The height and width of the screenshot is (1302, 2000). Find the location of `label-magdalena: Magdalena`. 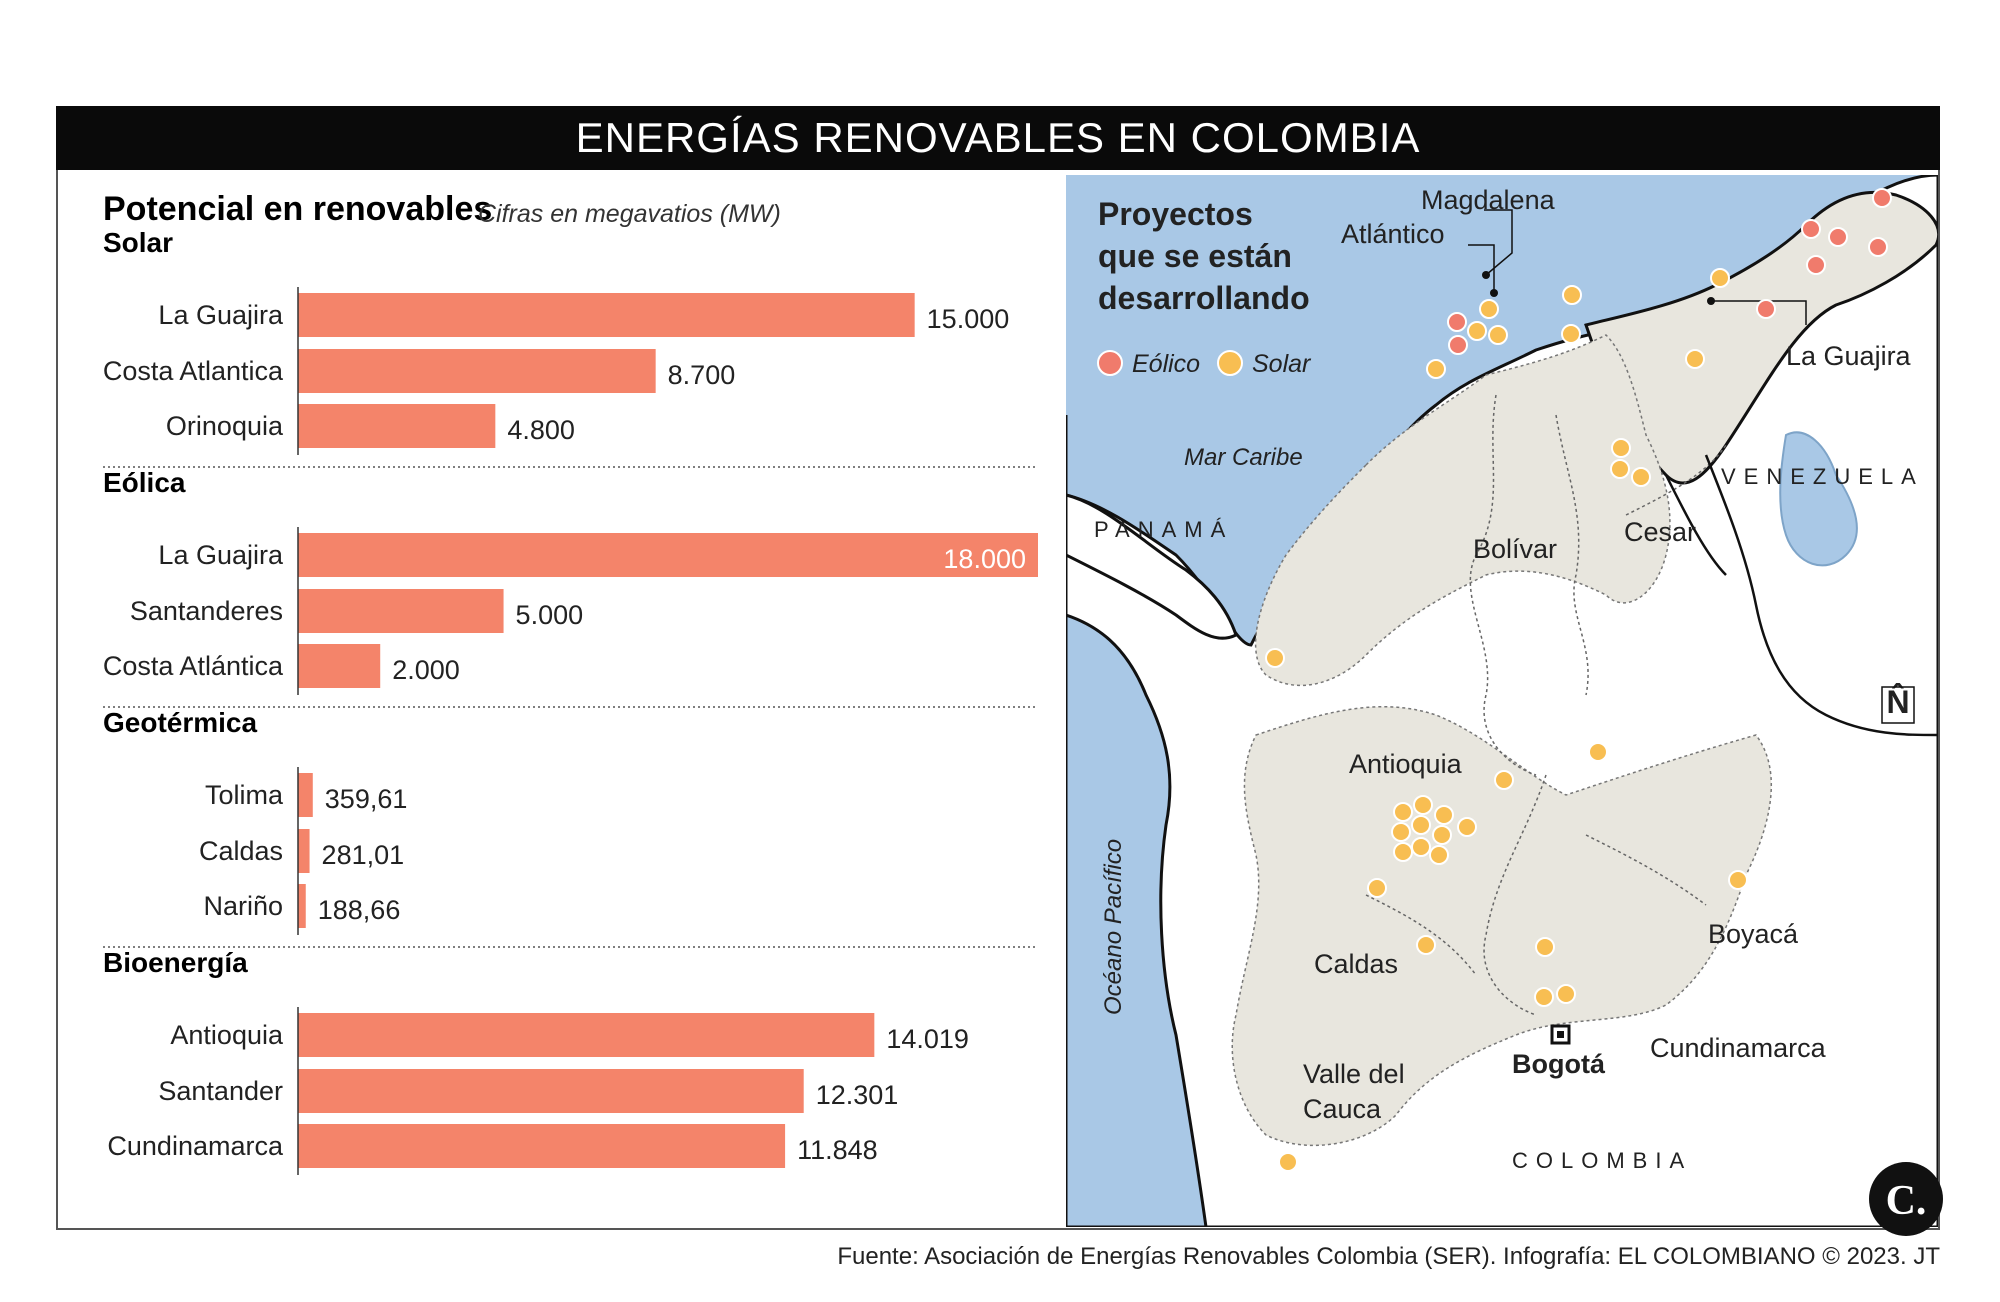

label-magdalena: Magdalena is located at coordinates (1488, 200).